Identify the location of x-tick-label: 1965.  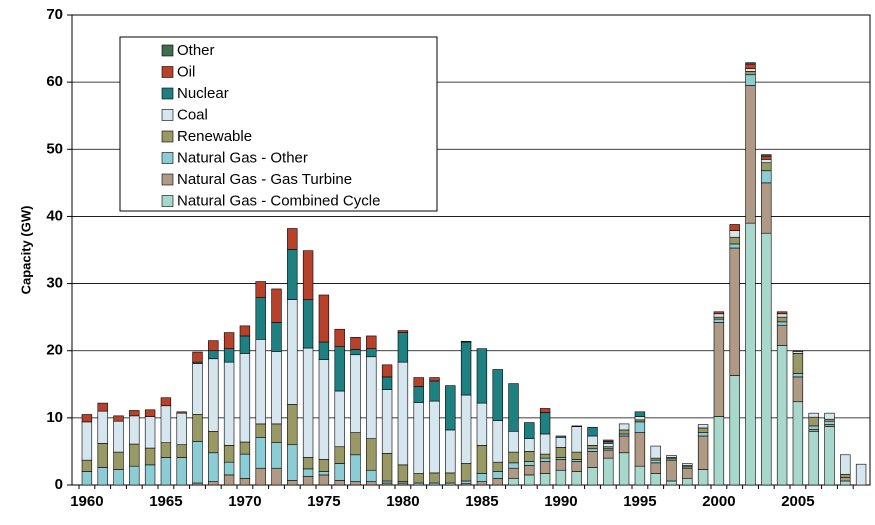
(165, 501).